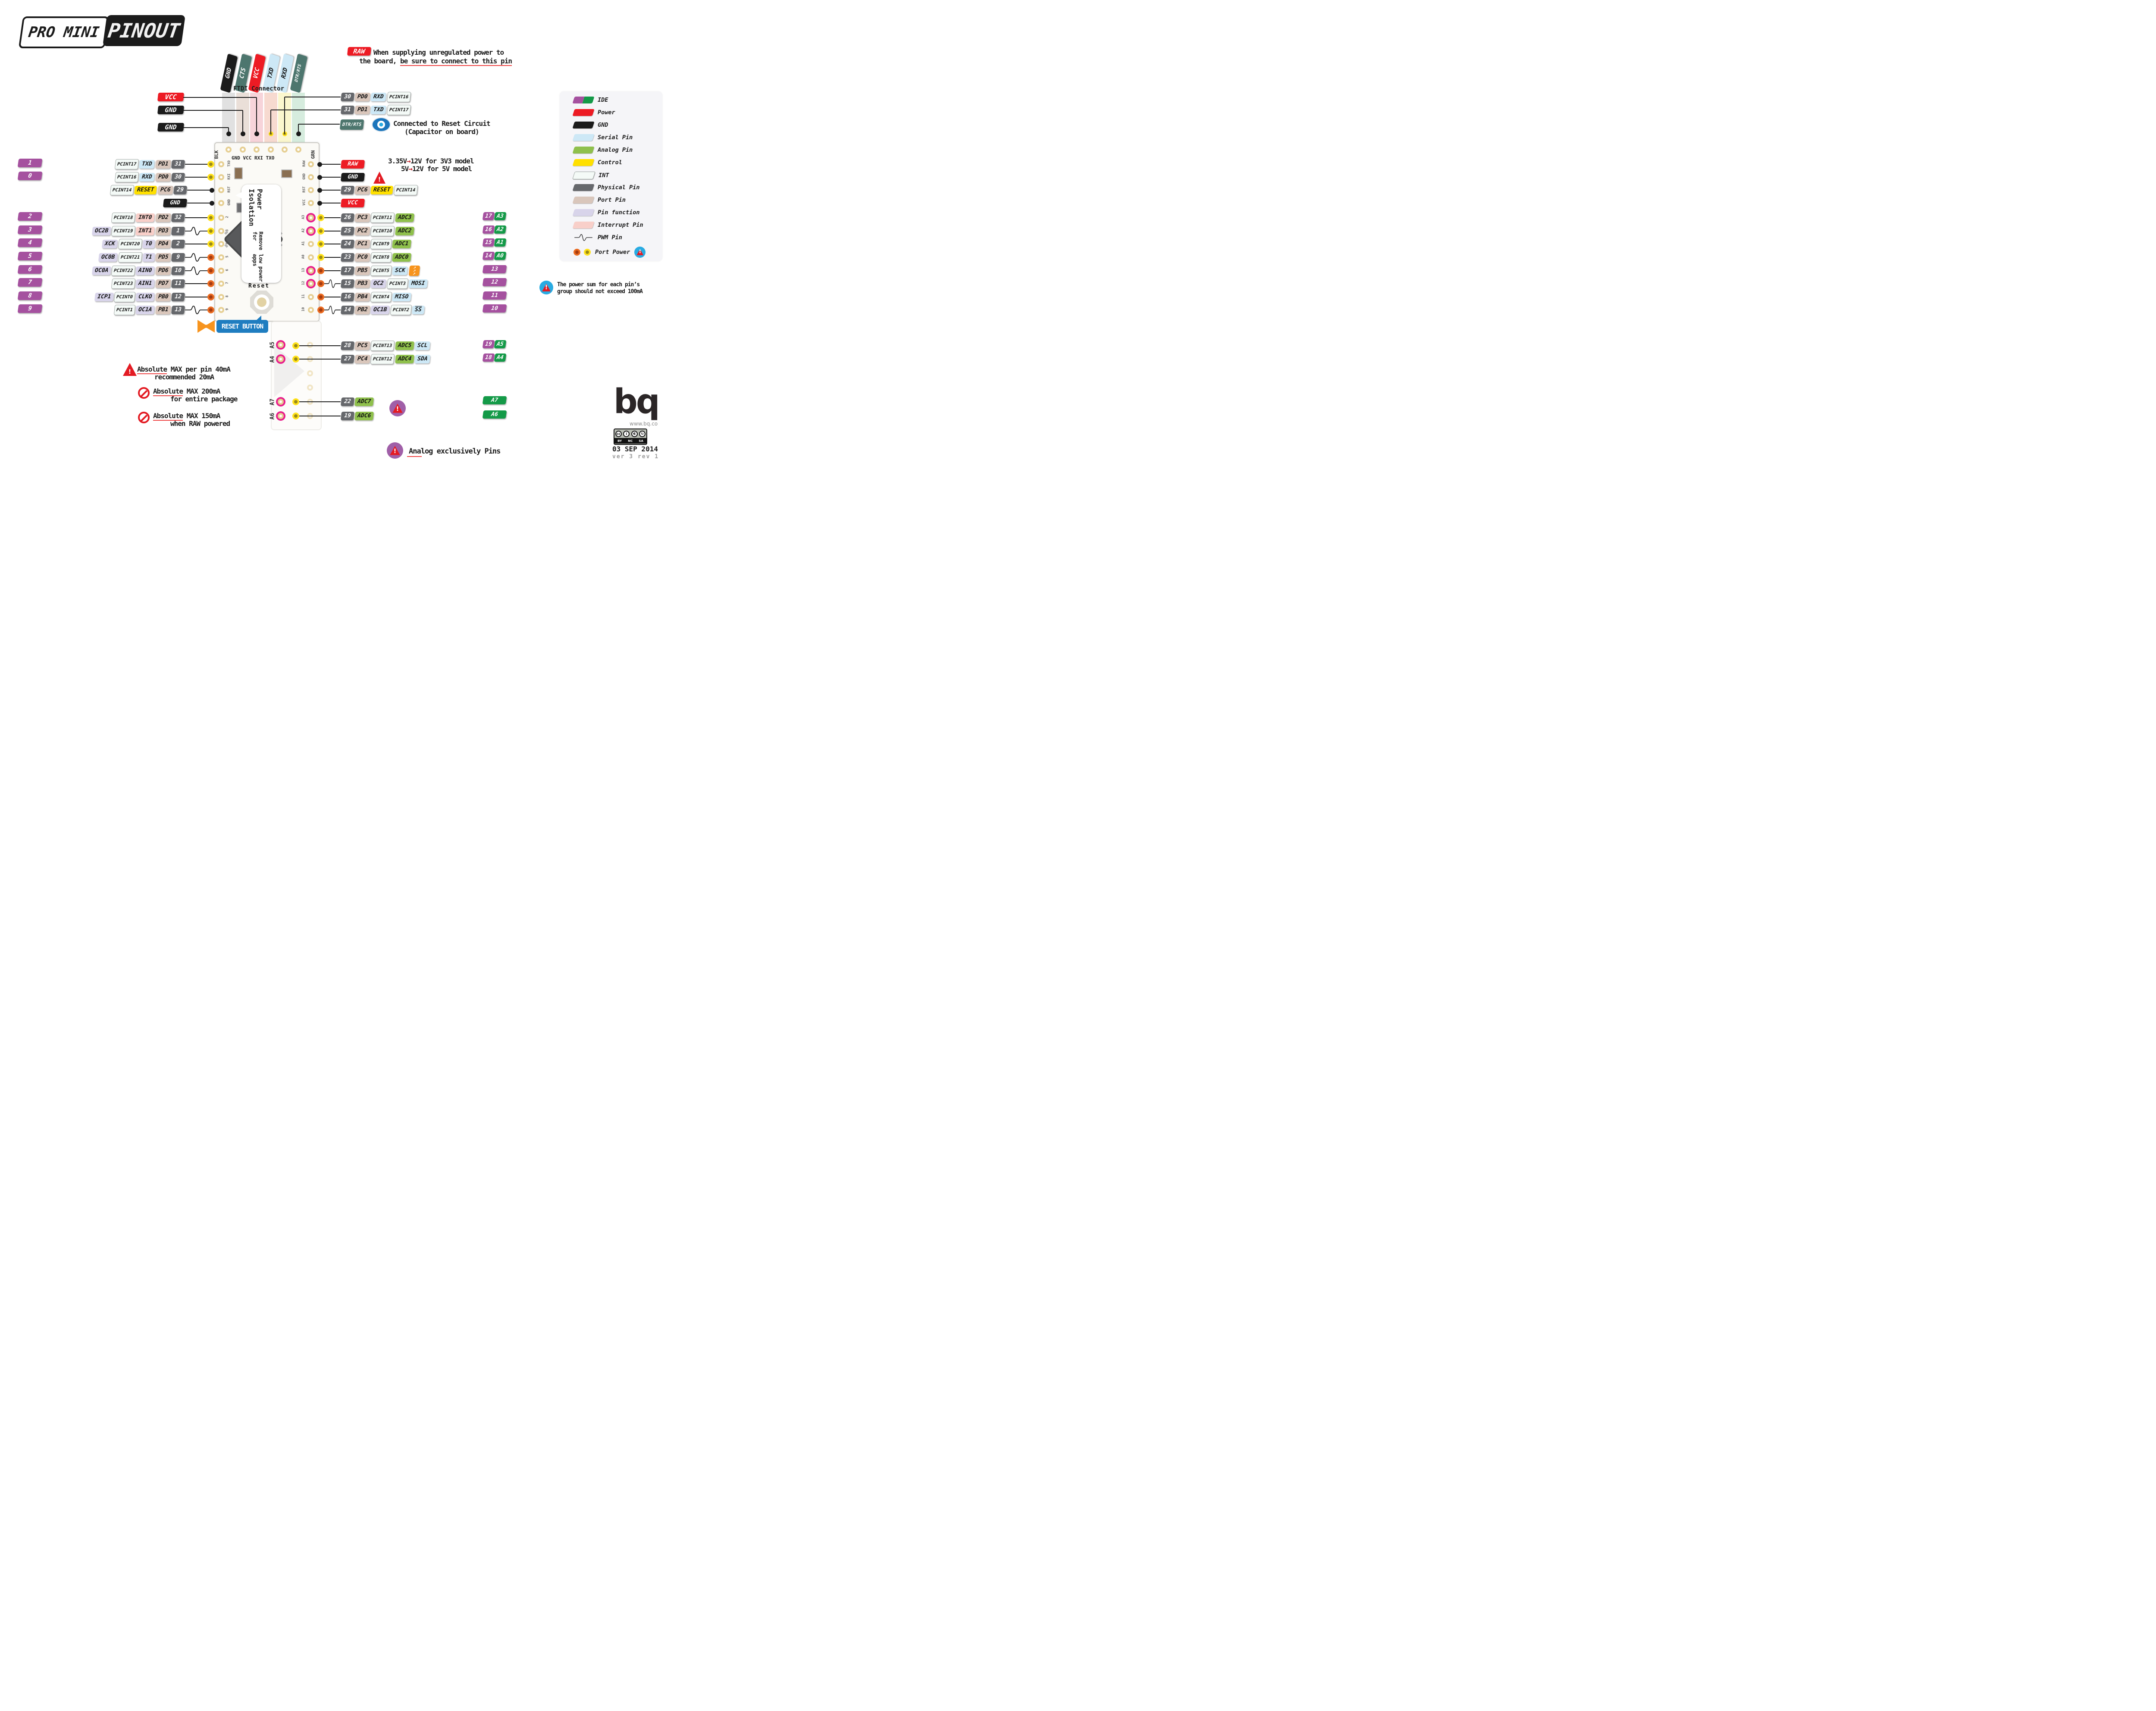 This screenshot has width=2156, height=1711. Describe the element at coordinates (378, 283) in the screenshot. I see `pin-label-OC2: OC2` at that location.